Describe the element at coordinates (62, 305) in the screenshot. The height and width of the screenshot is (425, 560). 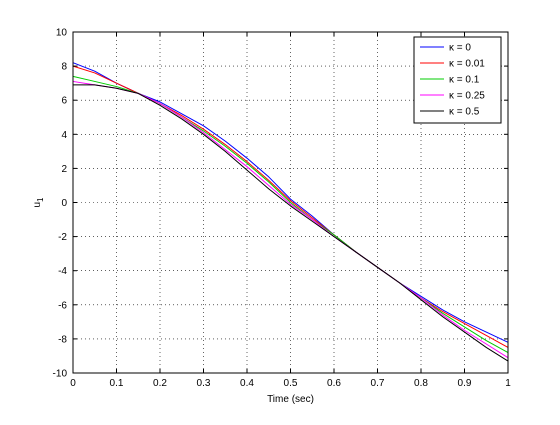
I see `y-tick-label: -6` at that location.